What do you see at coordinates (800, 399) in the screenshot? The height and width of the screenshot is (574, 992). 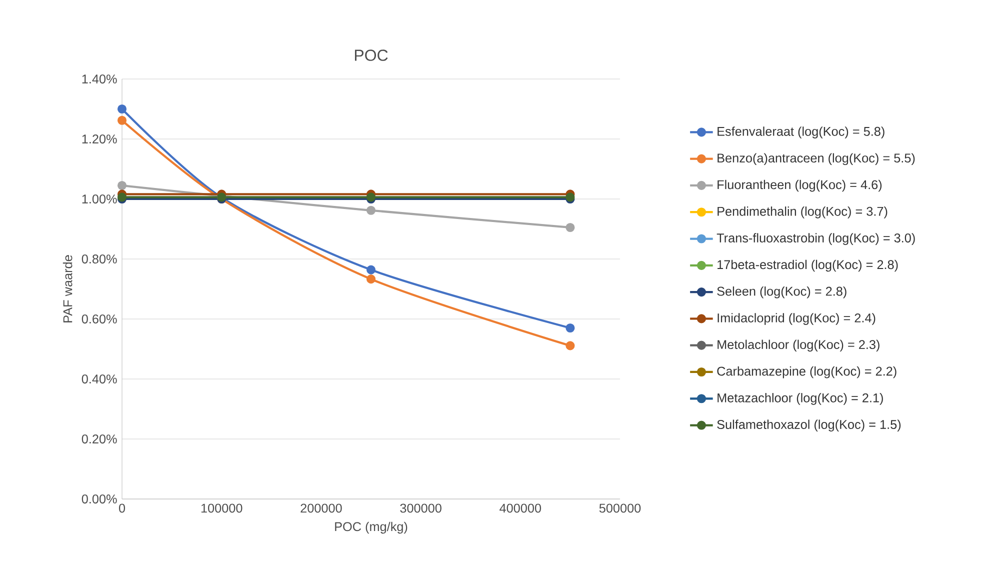 I see `legend-label: Metazachloor (log(Koc) = 2.1)` at bounding box center [800, 399].